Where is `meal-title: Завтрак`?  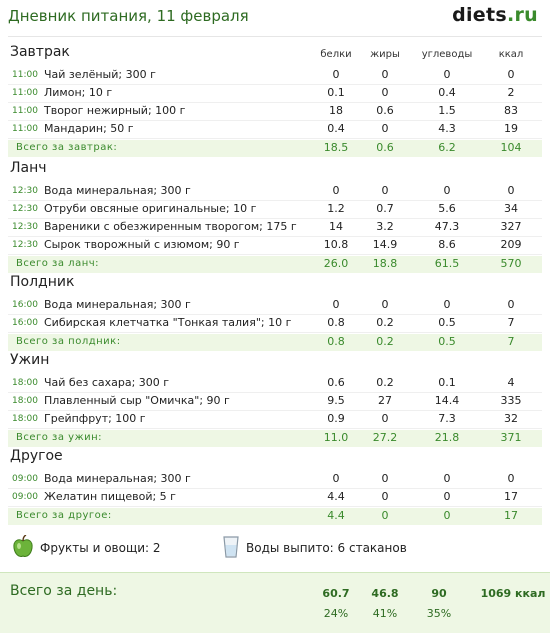
meal-title: Завтрак is located at coordinates (40, 52).